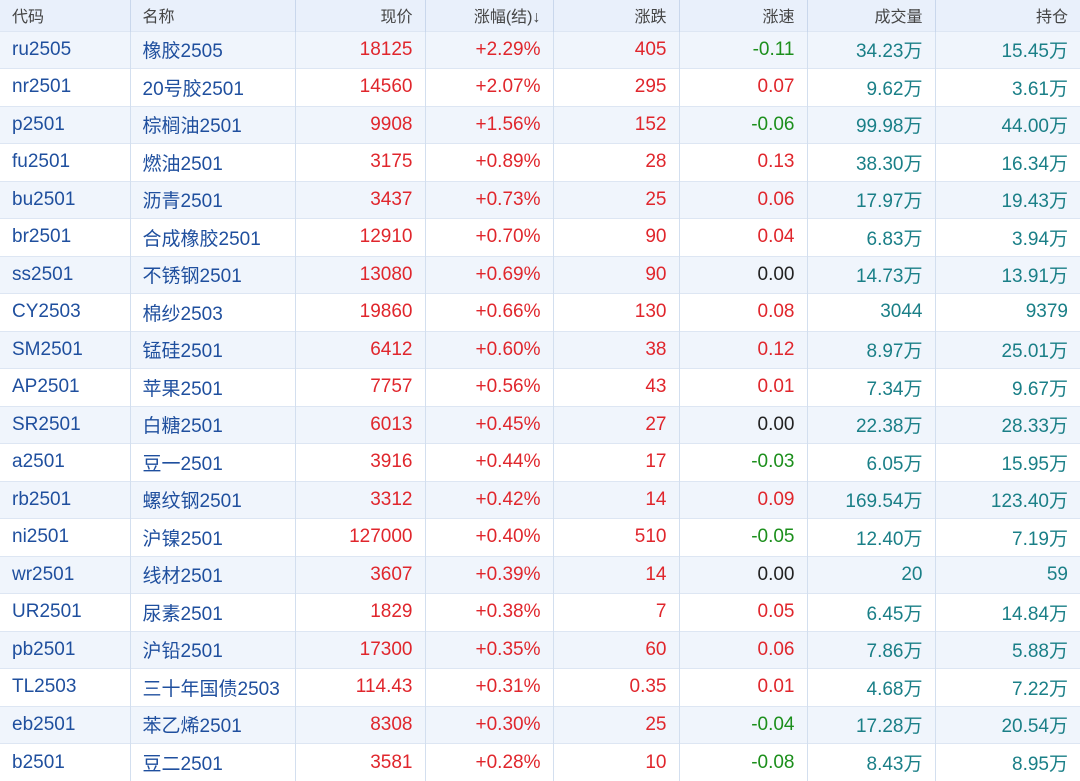  Describe the element at coordinates (489, 574) in the screenshot. I see `cell-change-percent: +0.39%` at that location.